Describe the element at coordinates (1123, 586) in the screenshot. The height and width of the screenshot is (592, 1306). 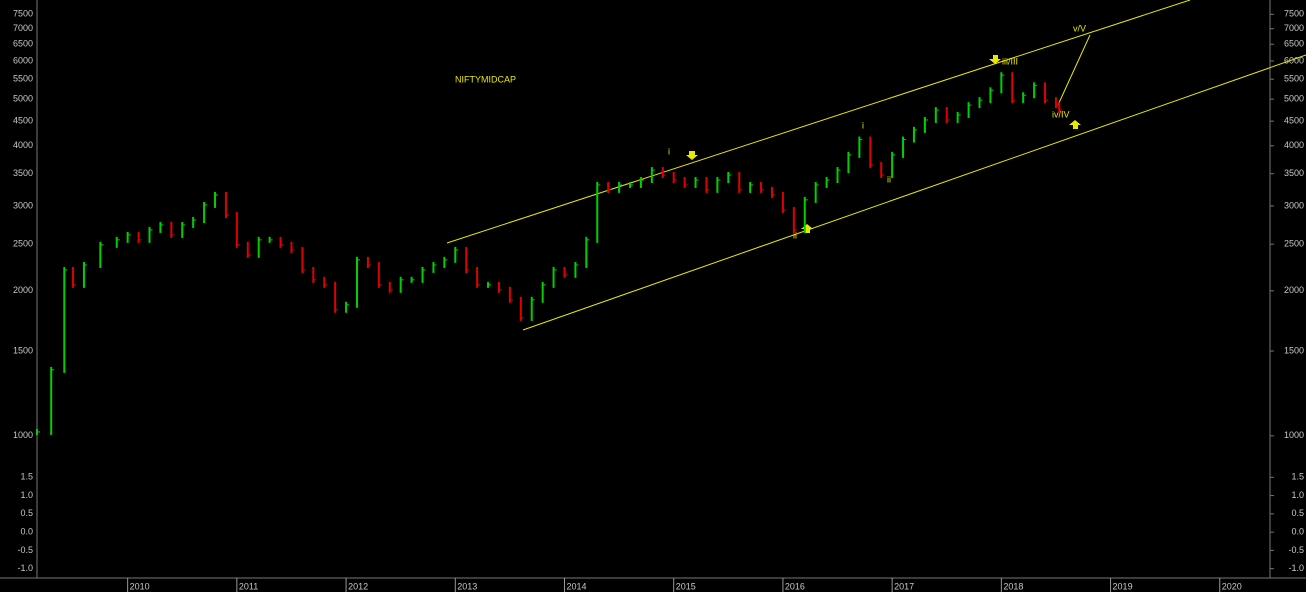
I see `x-tick-label: 2019` at that location.